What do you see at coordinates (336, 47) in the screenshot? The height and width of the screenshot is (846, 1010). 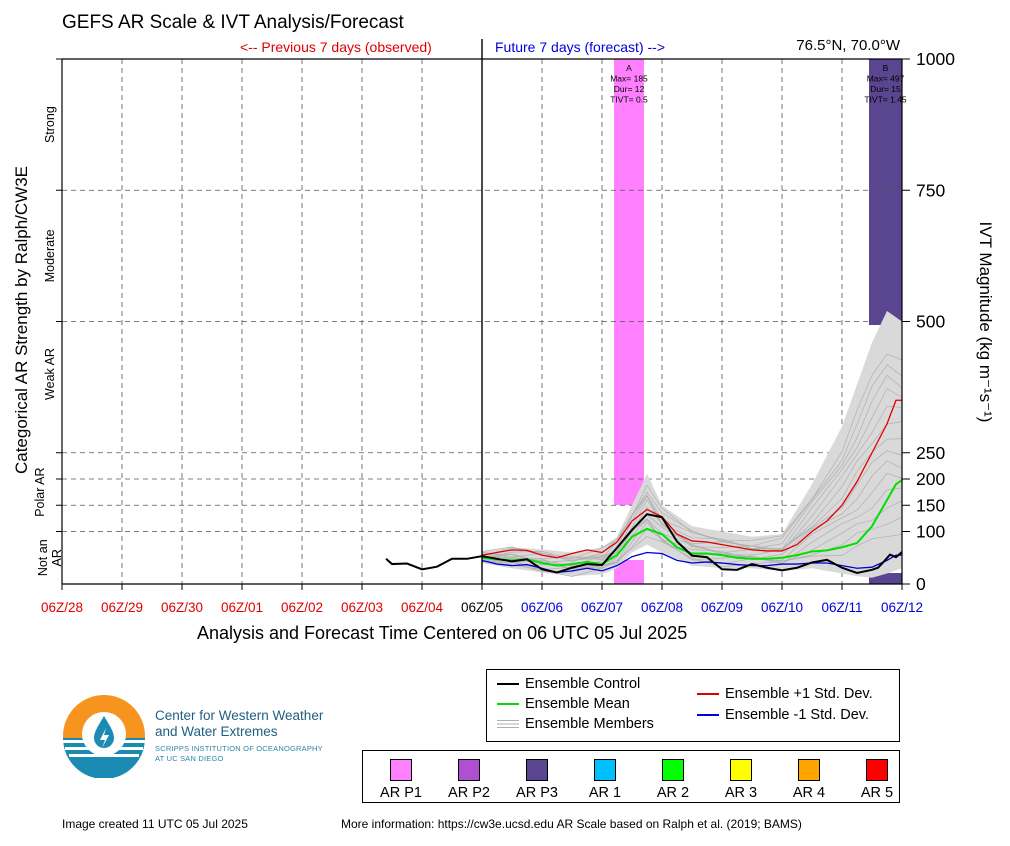 I see `previous-days-label: <-- Previous 7 days (observed)` at bounding box center [336, 47].